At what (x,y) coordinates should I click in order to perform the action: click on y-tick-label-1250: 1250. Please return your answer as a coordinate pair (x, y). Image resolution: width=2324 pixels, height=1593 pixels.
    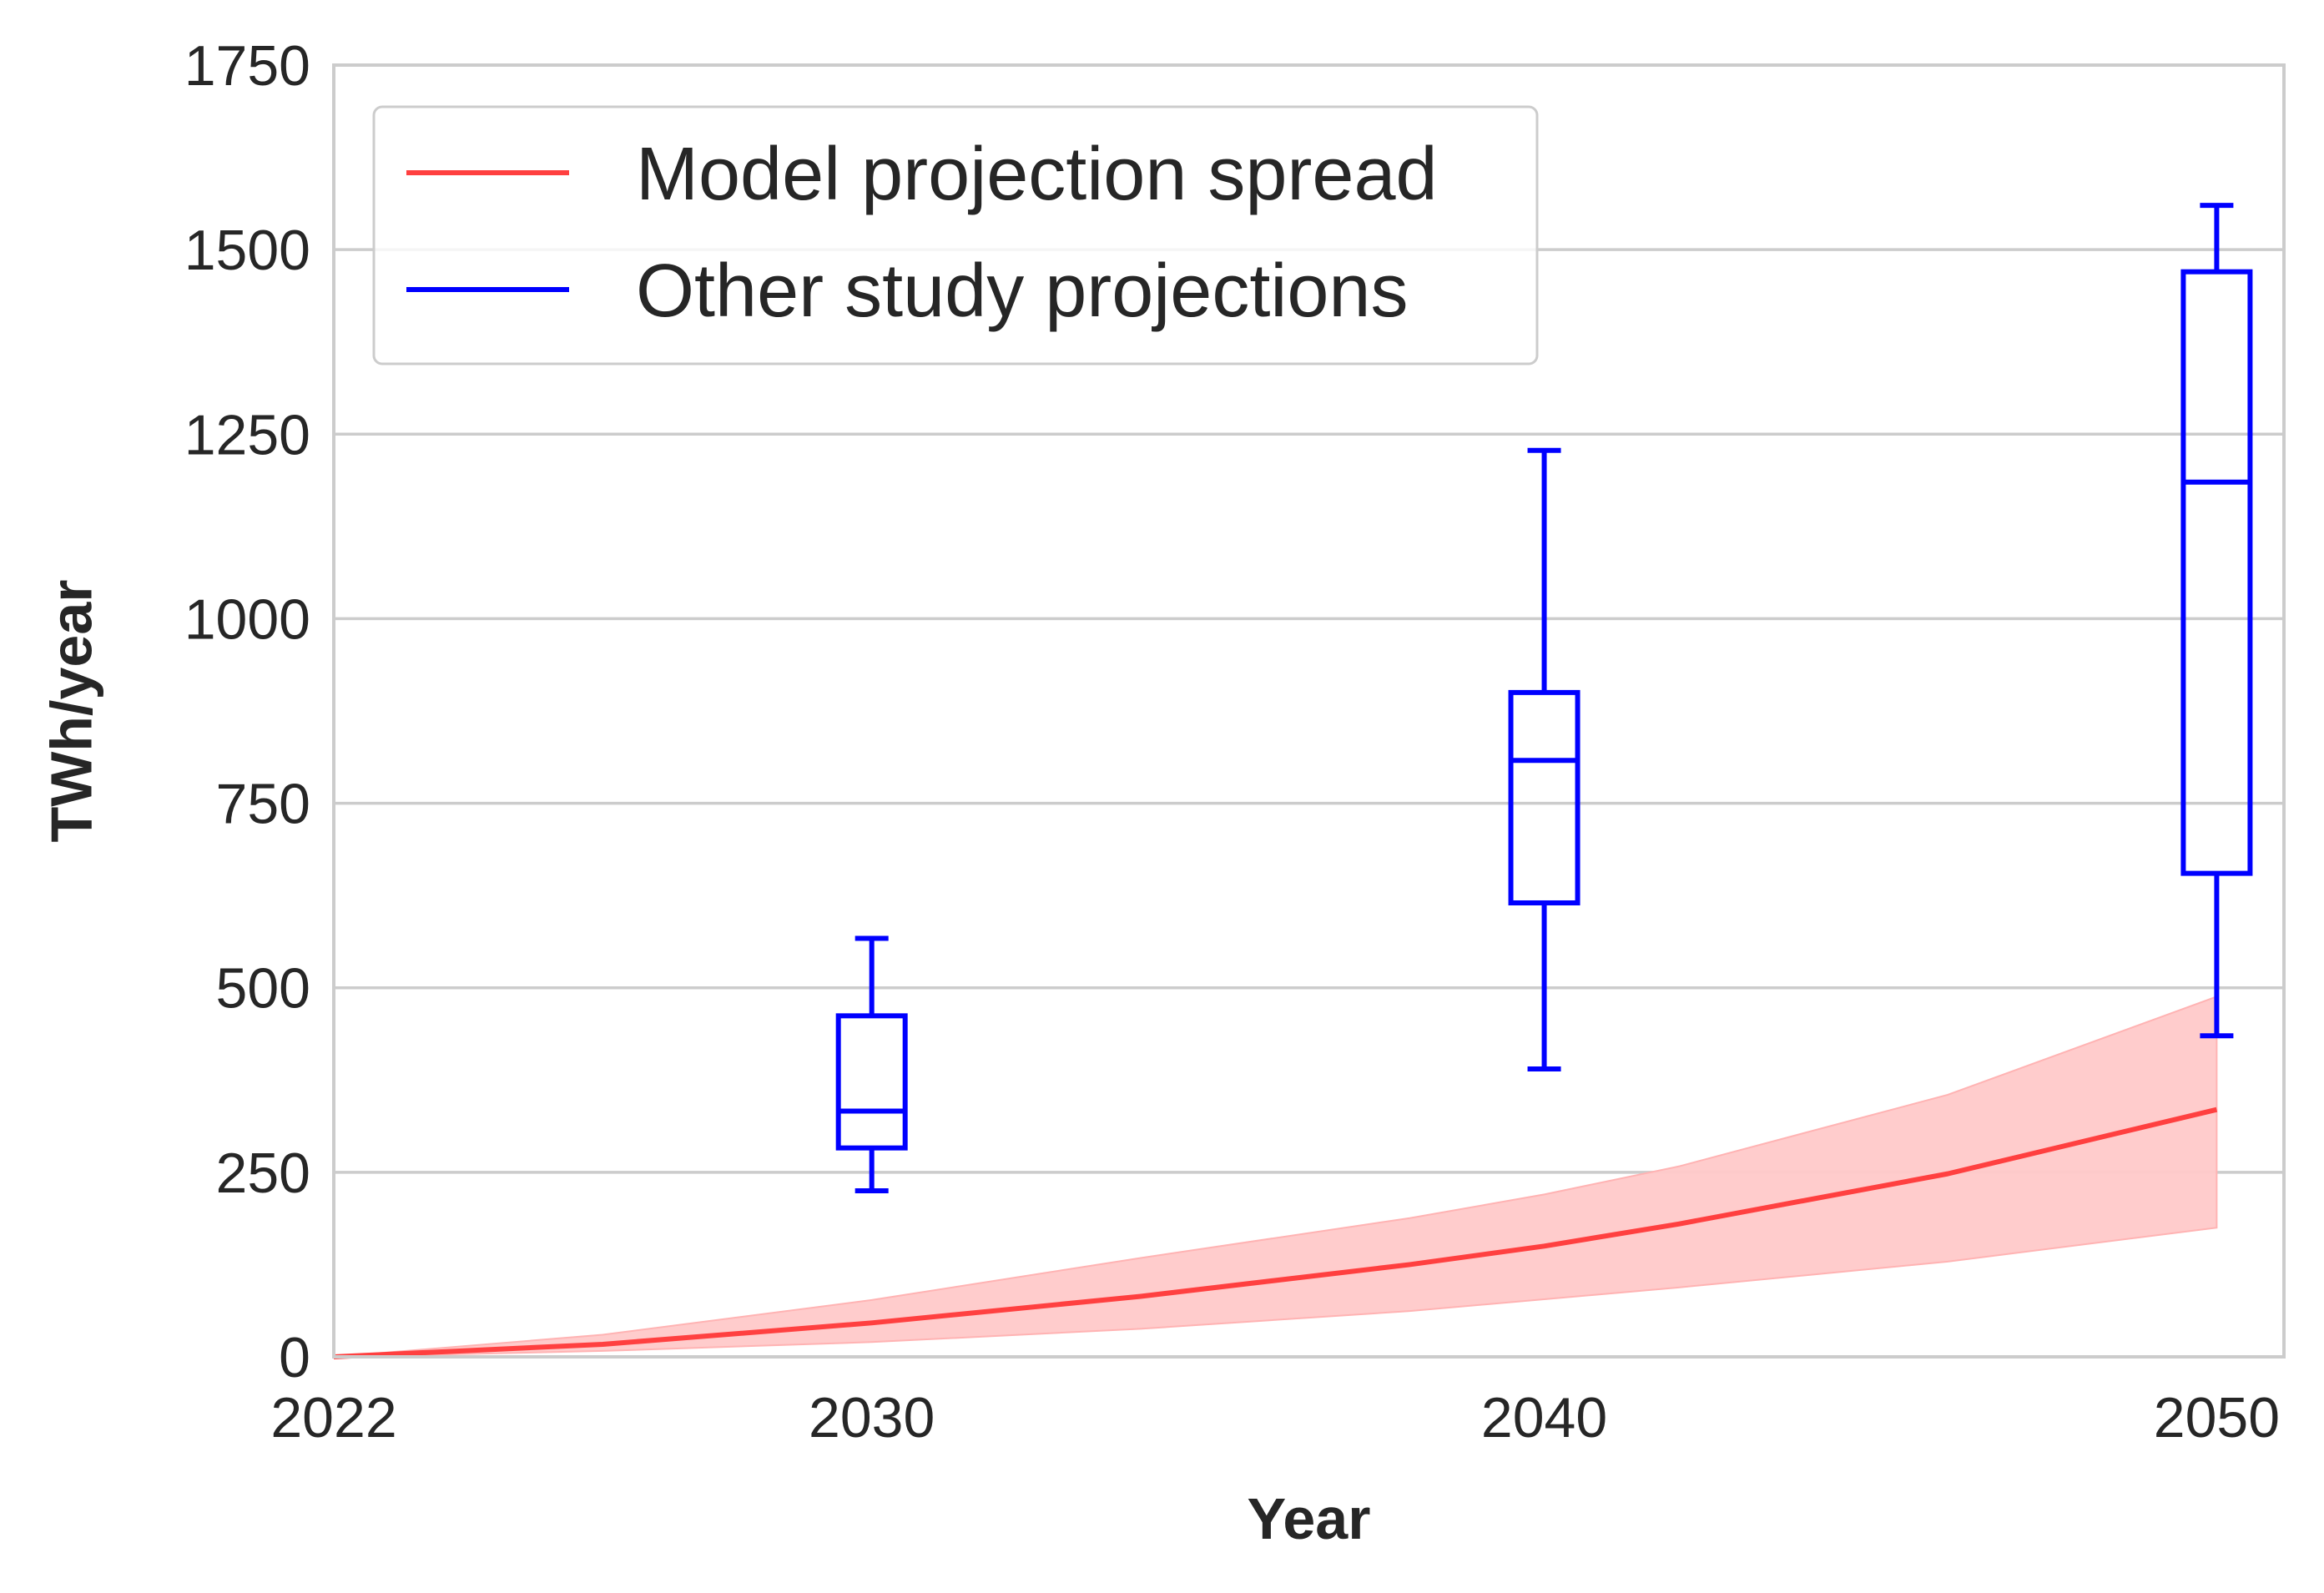
    Looking at the image, I should click on (247, 434).